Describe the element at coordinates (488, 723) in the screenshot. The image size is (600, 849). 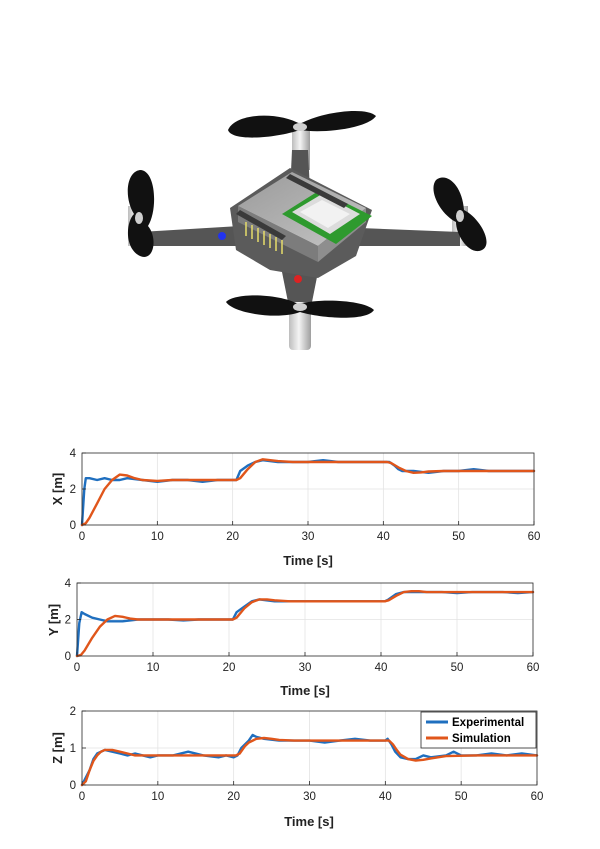
I see `legend-label-experimental: Experimental` at that location.